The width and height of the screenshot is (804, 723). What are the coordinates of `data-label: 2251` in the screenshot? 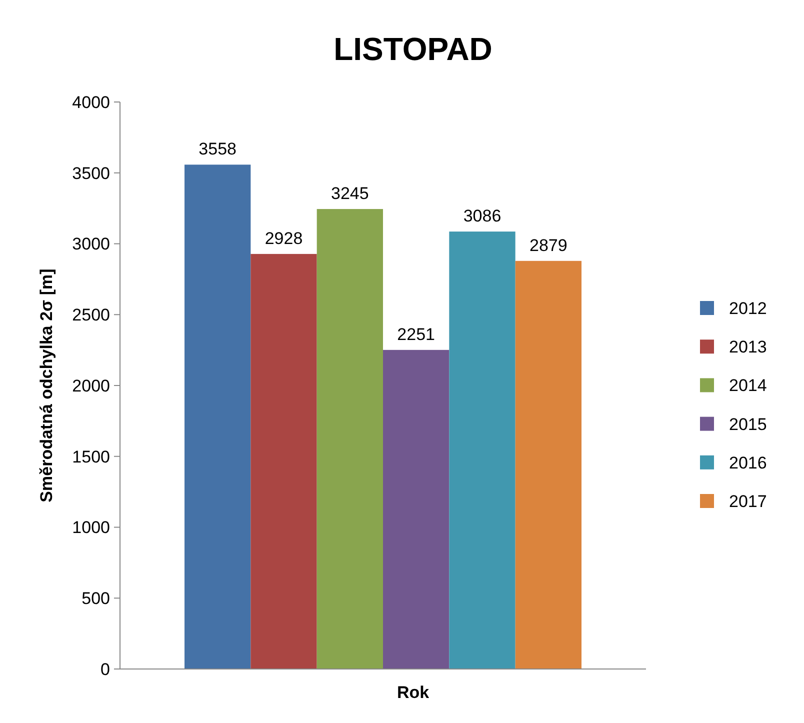 It's located at (416, 334).